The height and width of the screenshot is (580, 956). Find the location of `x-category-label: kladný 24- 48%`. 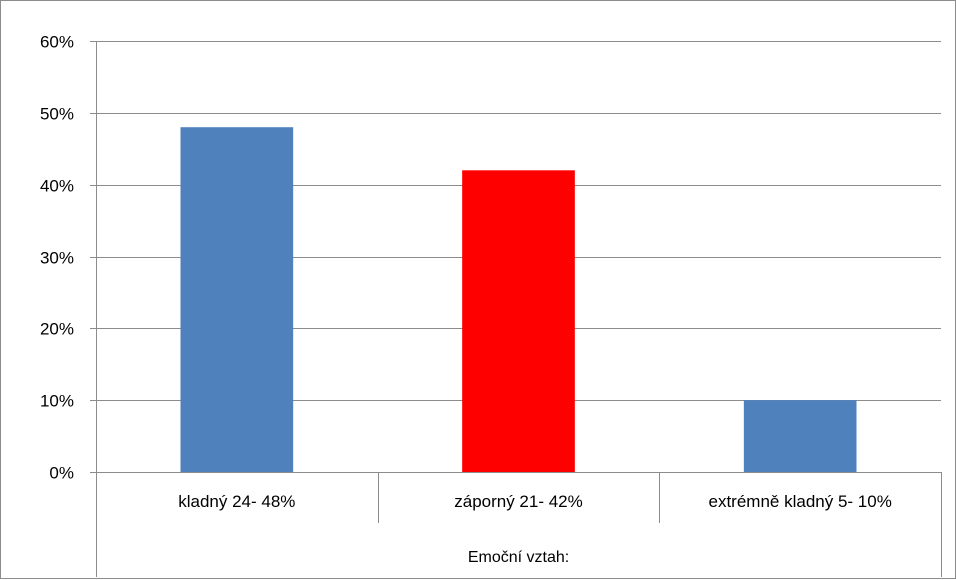

x-category-label: kladný 24- 48% is located at coordinates (236, 501).